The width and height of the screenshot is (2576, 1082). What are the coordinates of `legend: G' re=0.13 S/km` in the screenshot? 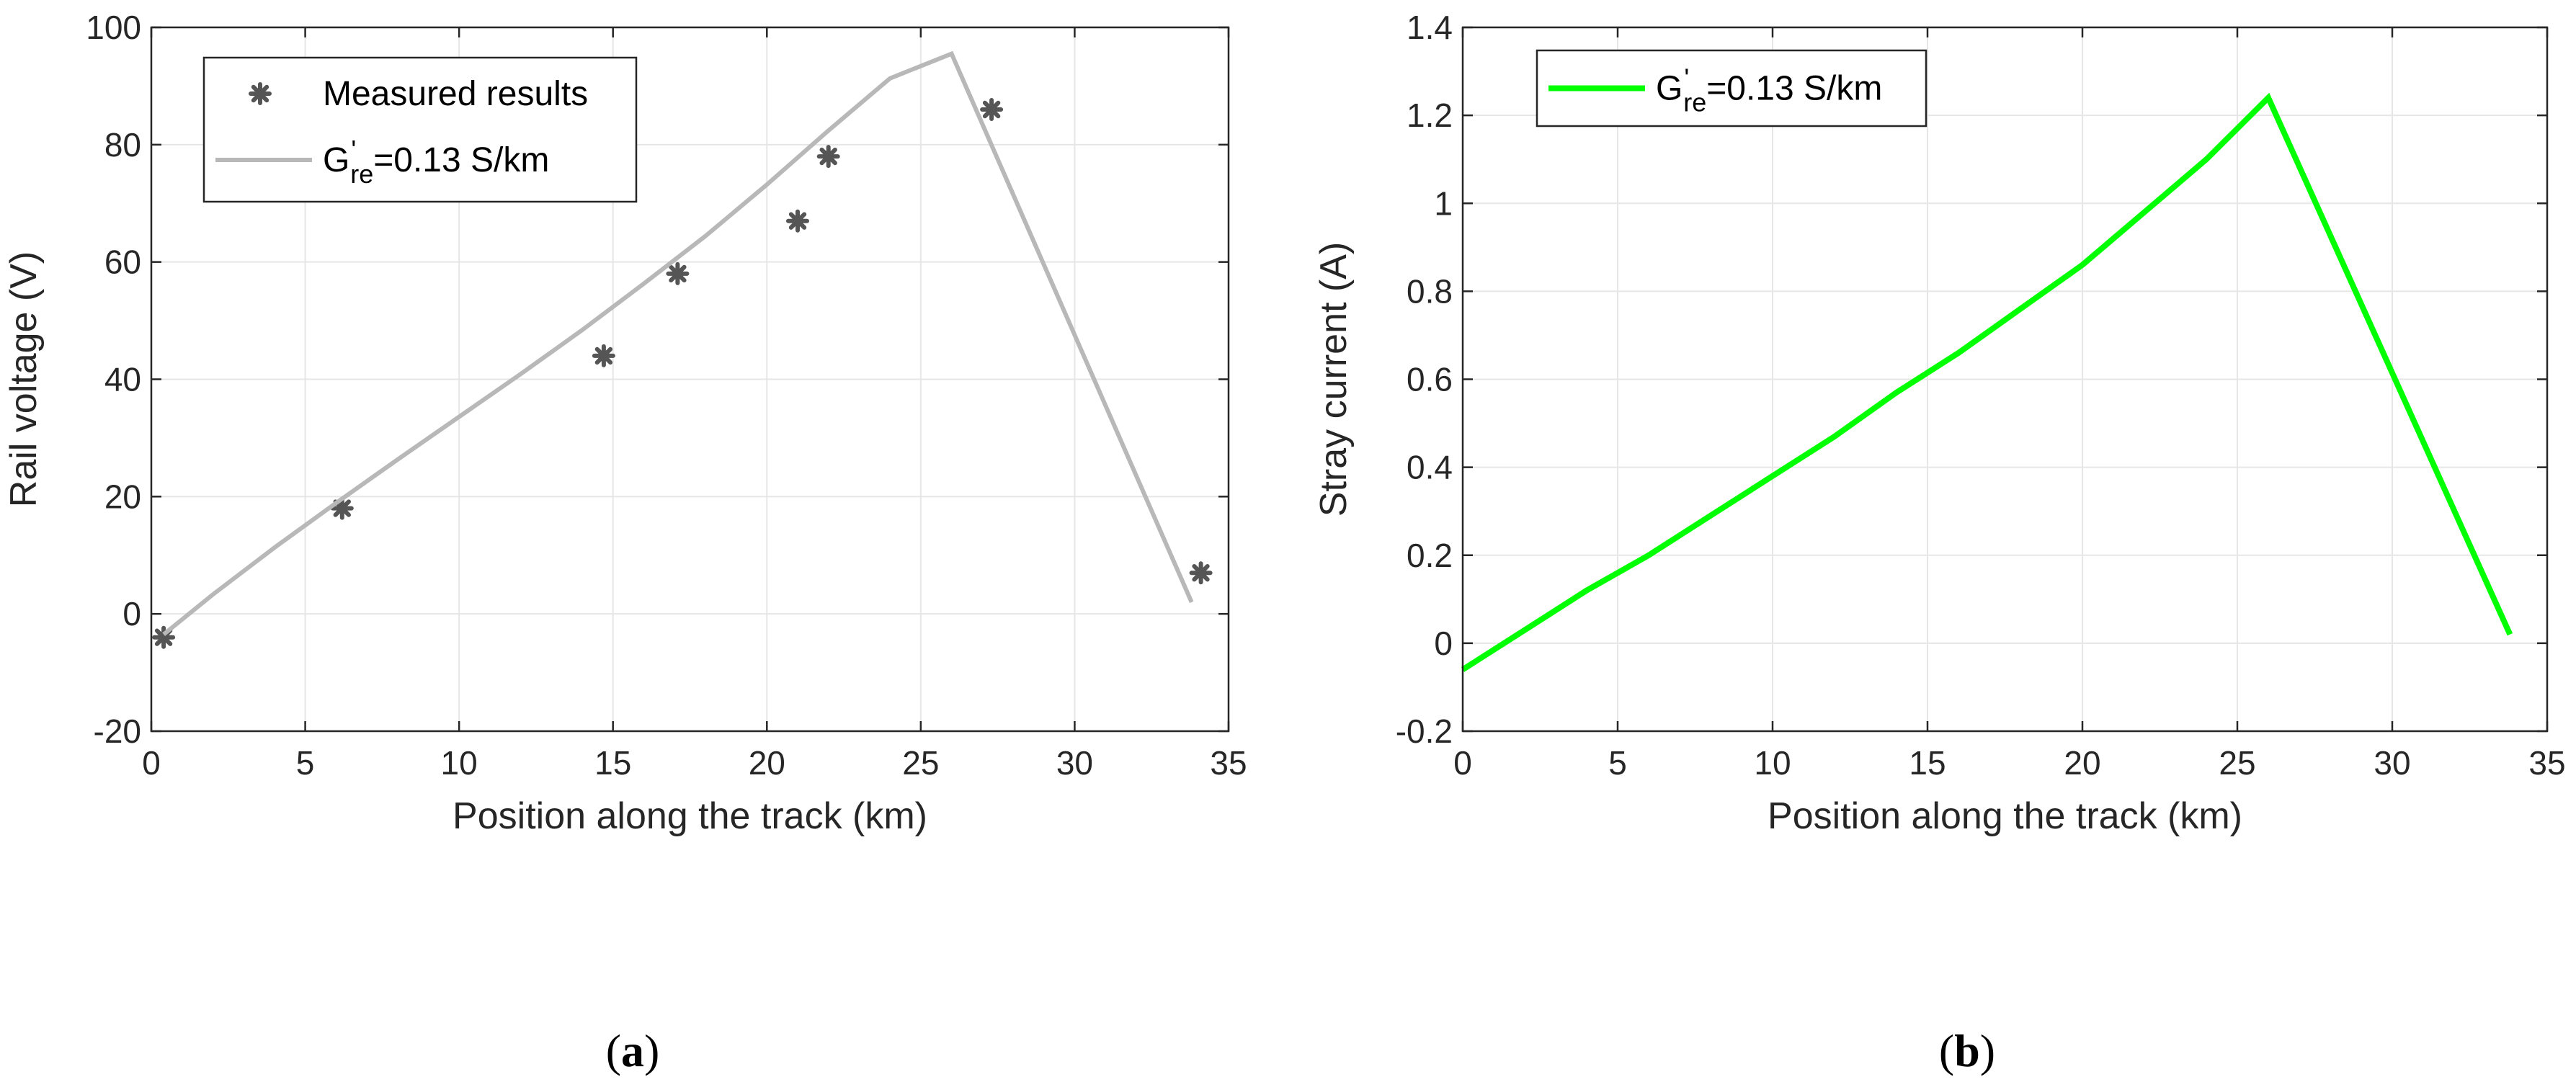 It's located at (1731, 88).